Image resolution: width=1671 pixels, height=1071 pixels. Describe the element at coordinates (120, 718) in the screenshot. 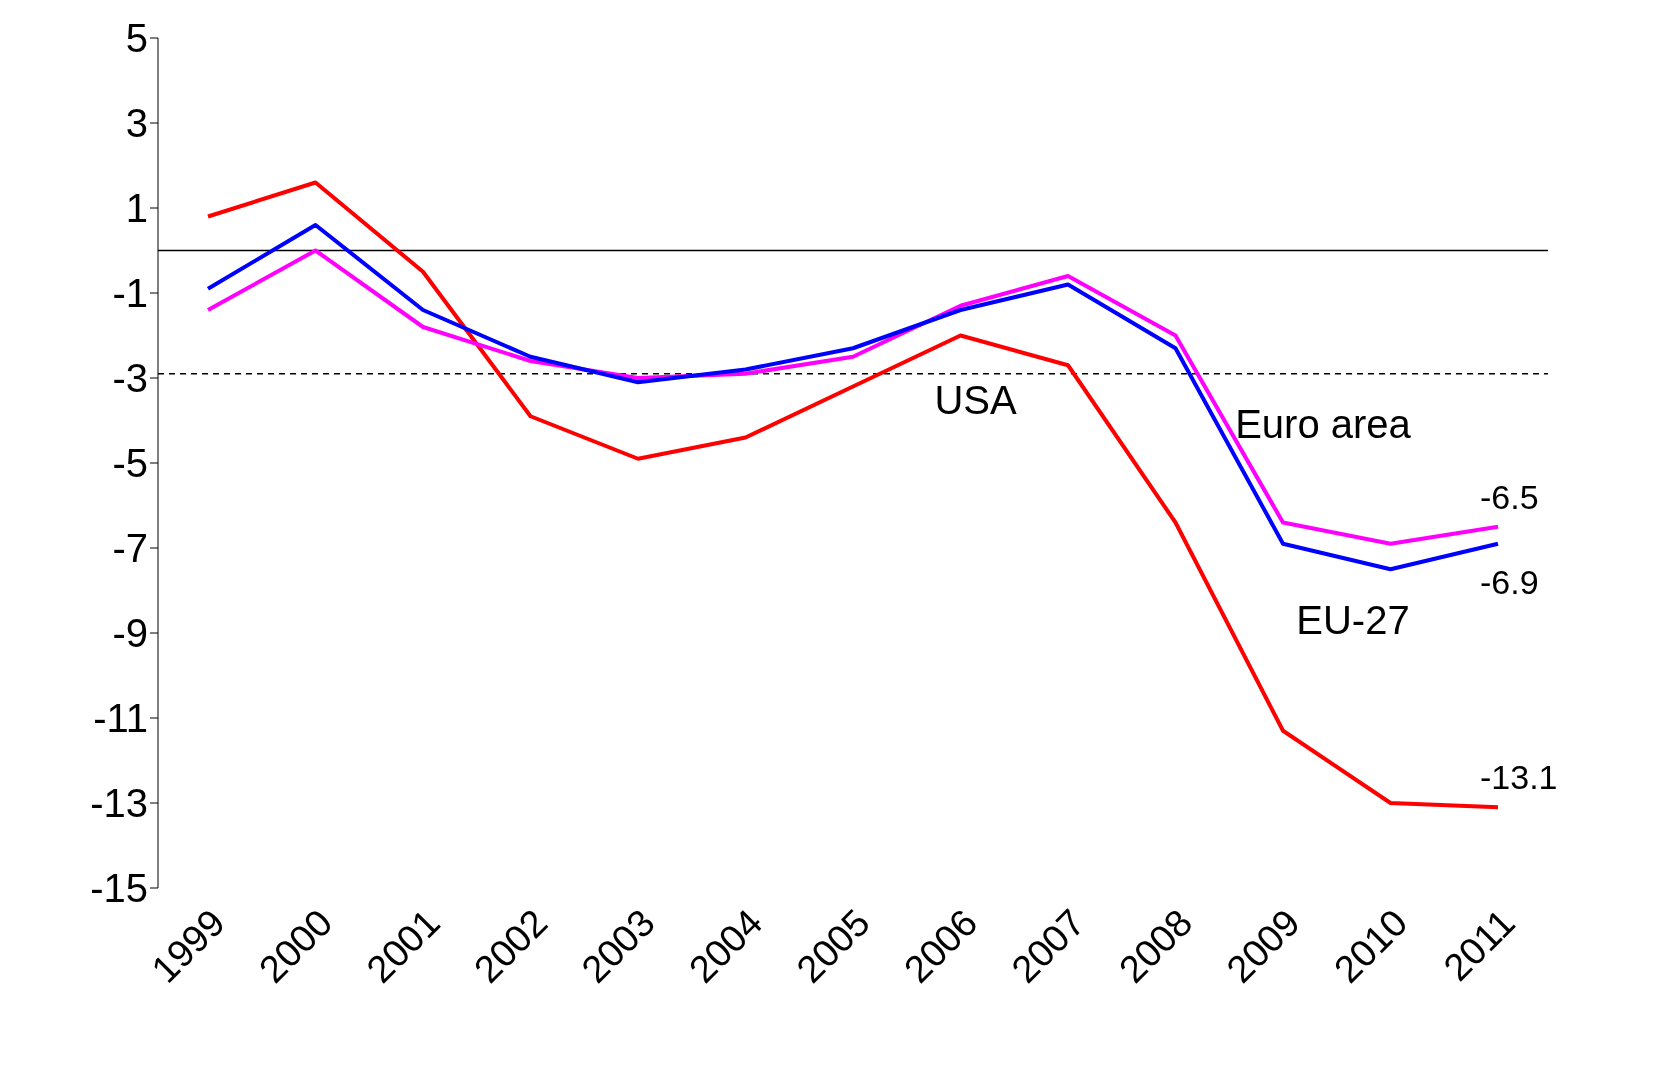

I see `y-tick-label: -11` at that location.